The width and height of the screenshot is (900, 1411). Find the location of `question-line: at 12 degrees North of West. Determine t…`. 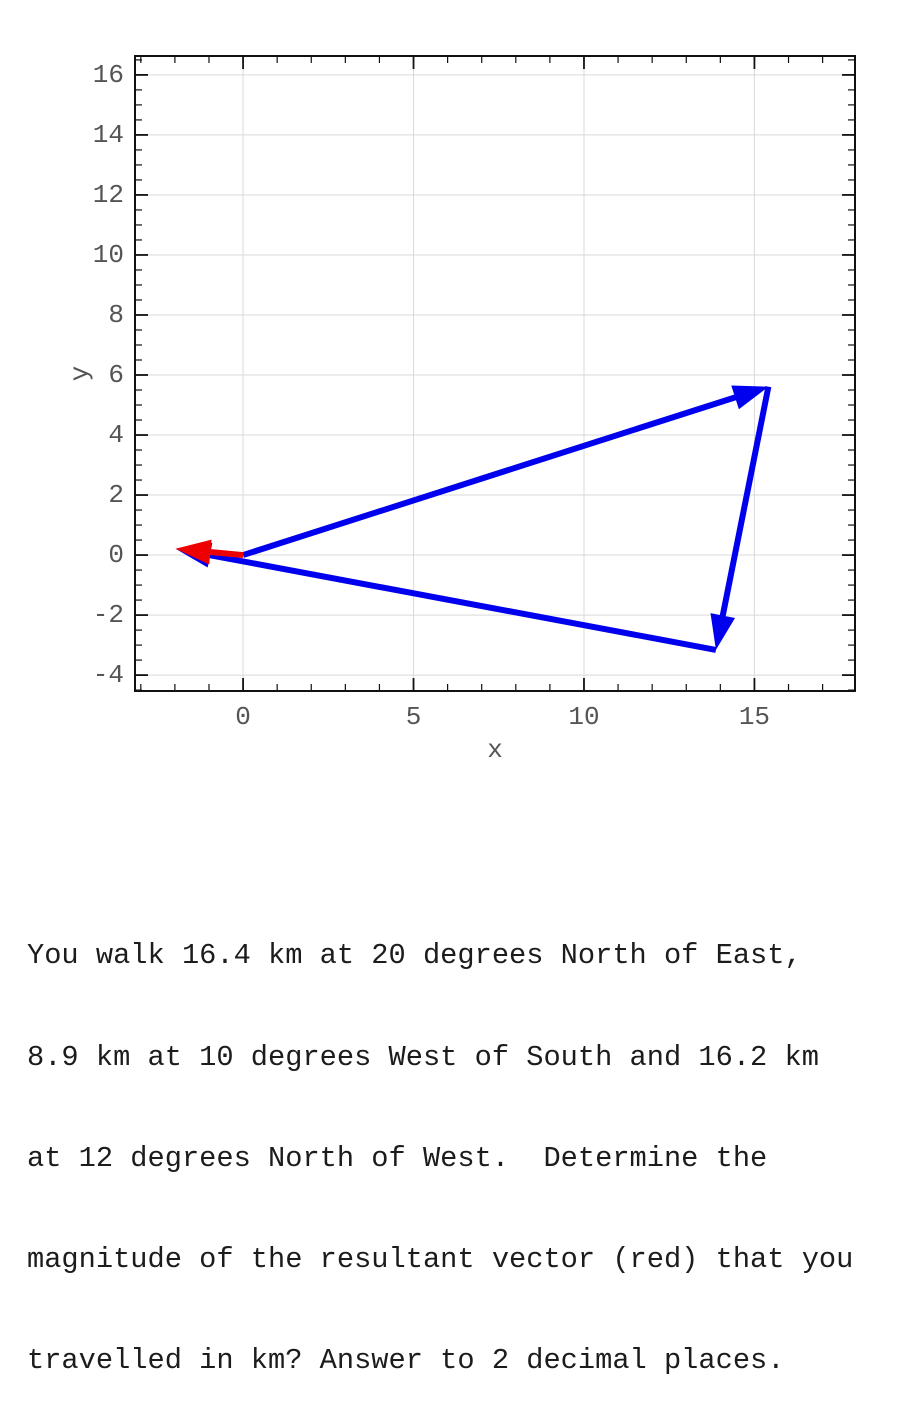

question-line: at 12 degrees North of West. Determine t… is located at coordinates (397, 1158).